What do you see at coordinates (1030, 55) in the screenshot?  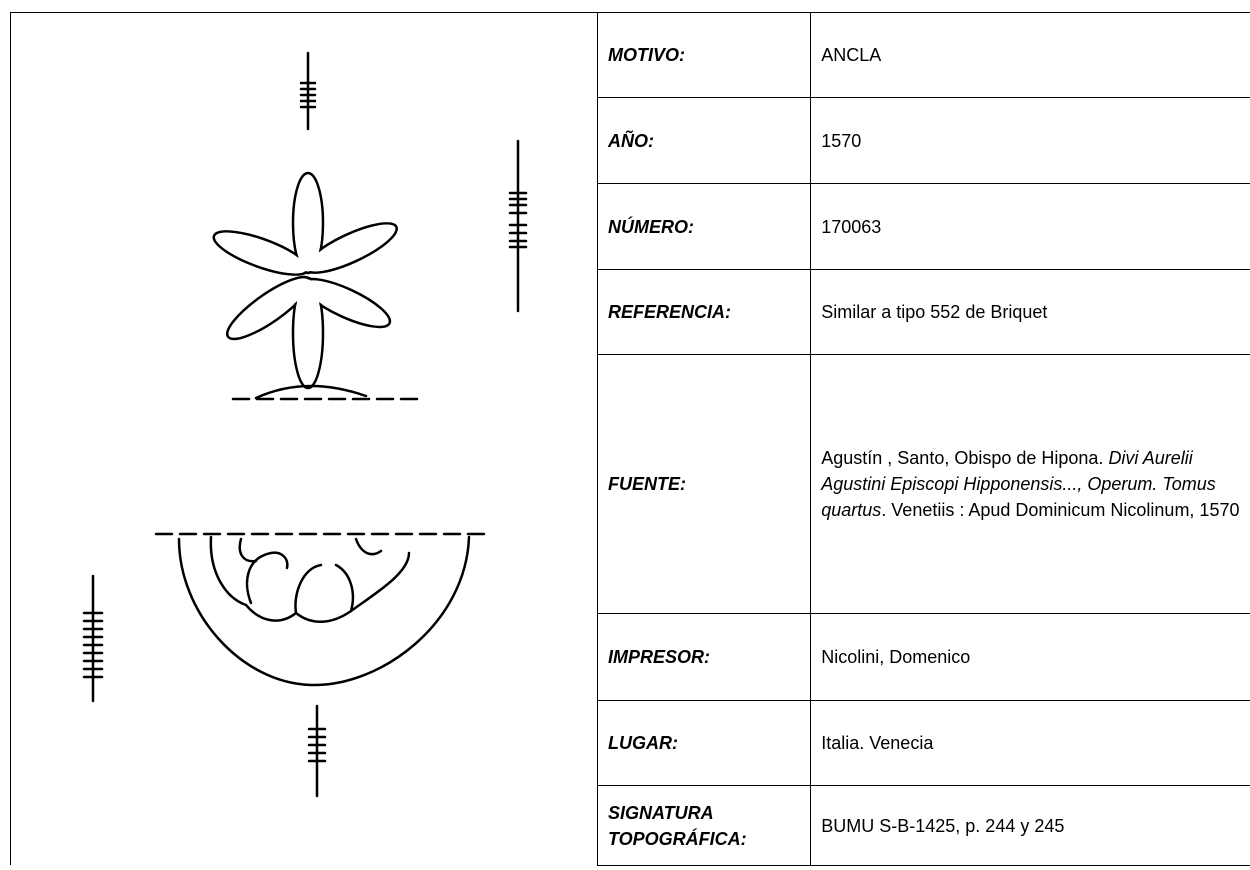 I see `row-value: ANCLA` at bounding box center [1030, 55].